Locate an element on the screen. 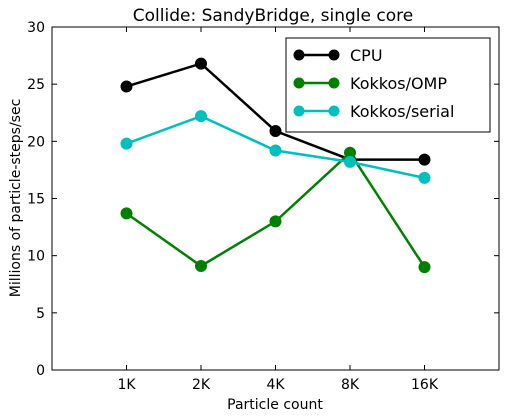  y-tick-label: 10 is located at coordinates (36, 257).